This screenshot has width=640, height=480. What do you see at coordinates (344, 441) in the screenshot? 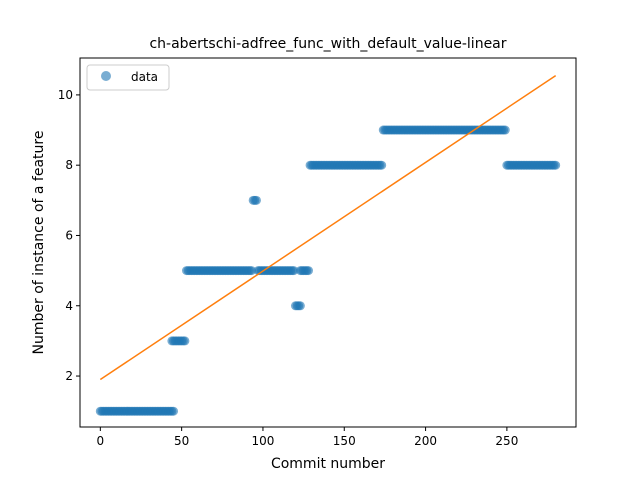
I see `x-tick-label: 150` at bounding box center [344, 441].